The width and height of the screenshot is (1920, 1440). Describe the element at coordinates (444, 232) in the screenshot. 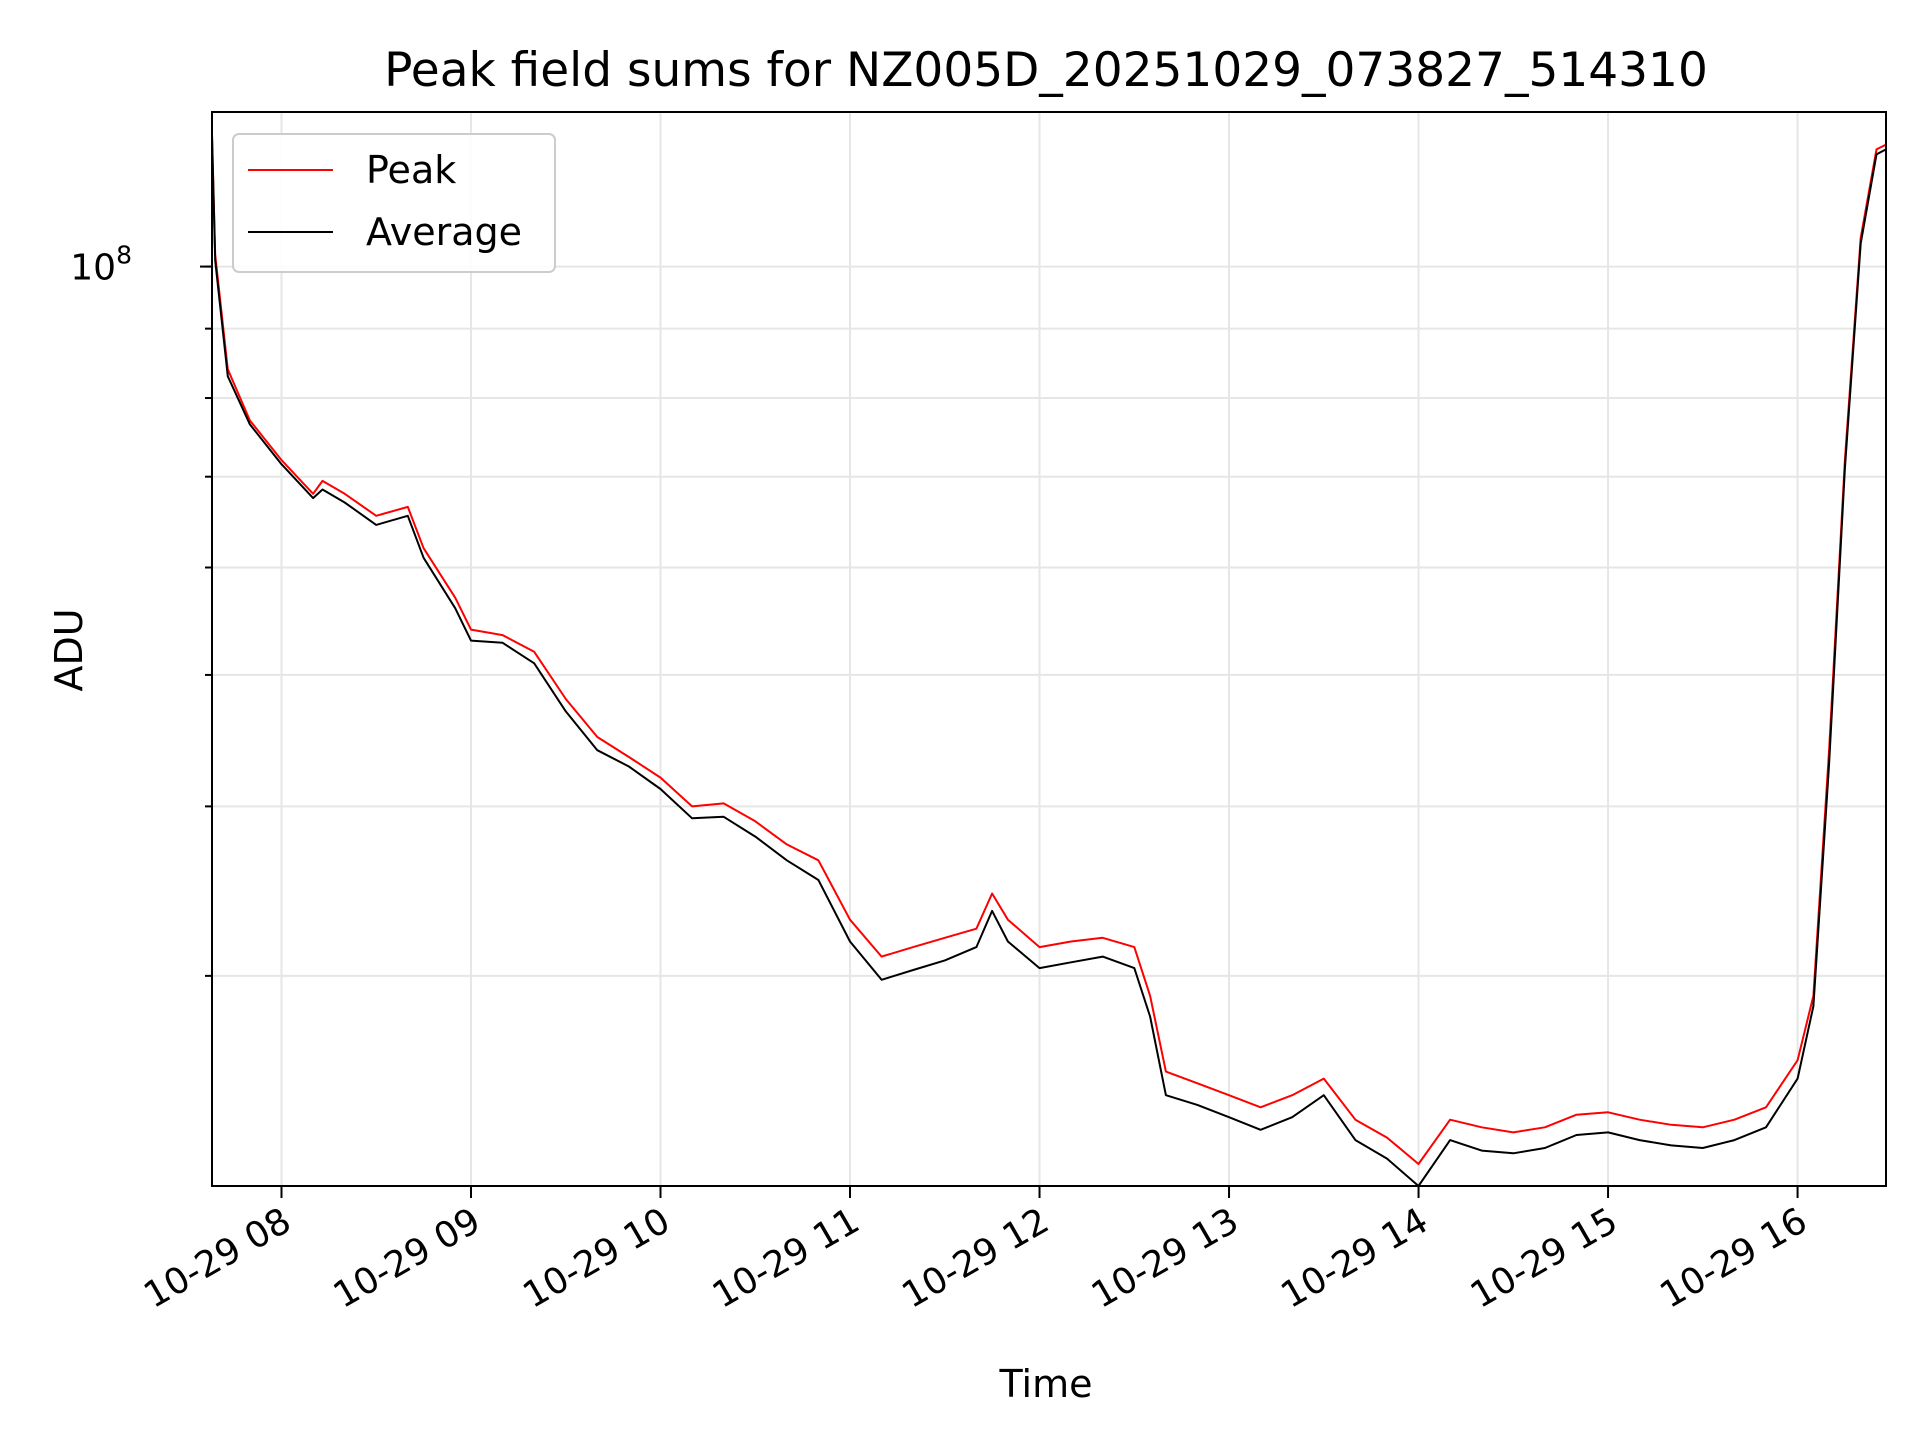

I see `legend-label-average: Average` at that location.